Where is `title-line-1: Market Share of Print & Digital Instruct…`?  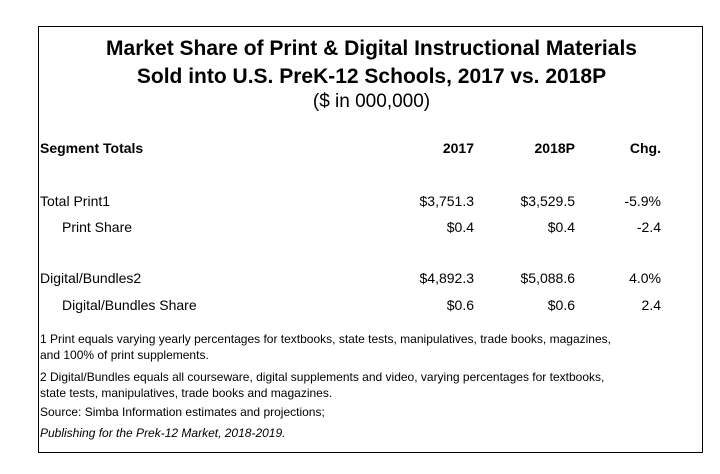
title-line-1: Market Share of Print & Digital Instruct… is located at coordinates (371, 48).